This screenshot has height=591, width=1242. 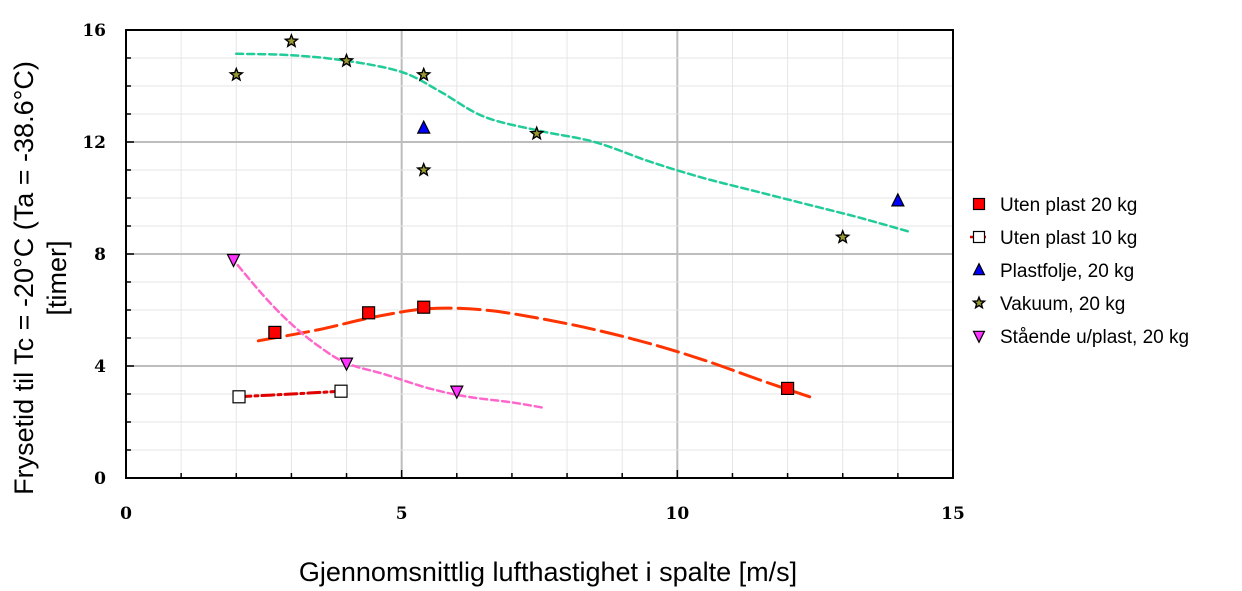 I want to click on legend-item: Uten plast 20 kg, so click(x=1054, y=205).